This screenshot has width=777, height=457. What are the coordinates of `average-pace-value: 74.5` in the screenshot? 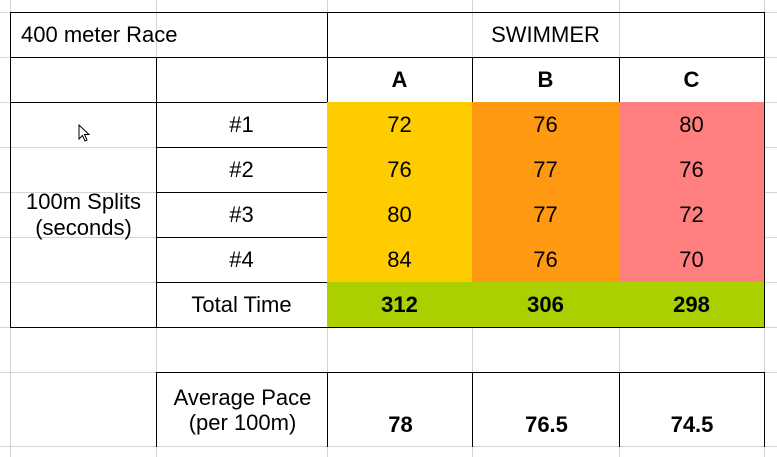 It's located at (692, 424).